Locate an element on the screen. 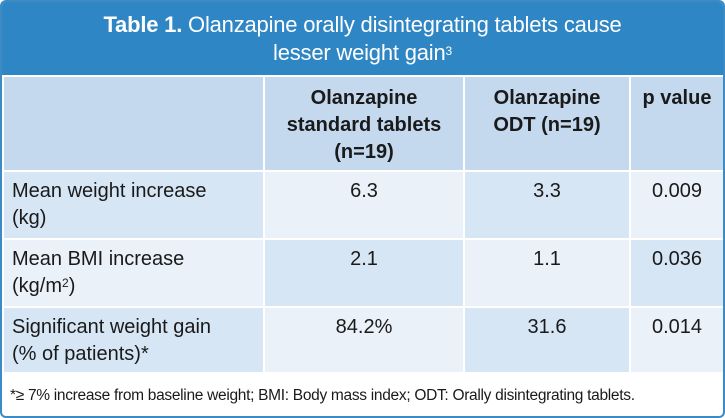  row-label-line2: (kg) is located at coordinates (29, 218).